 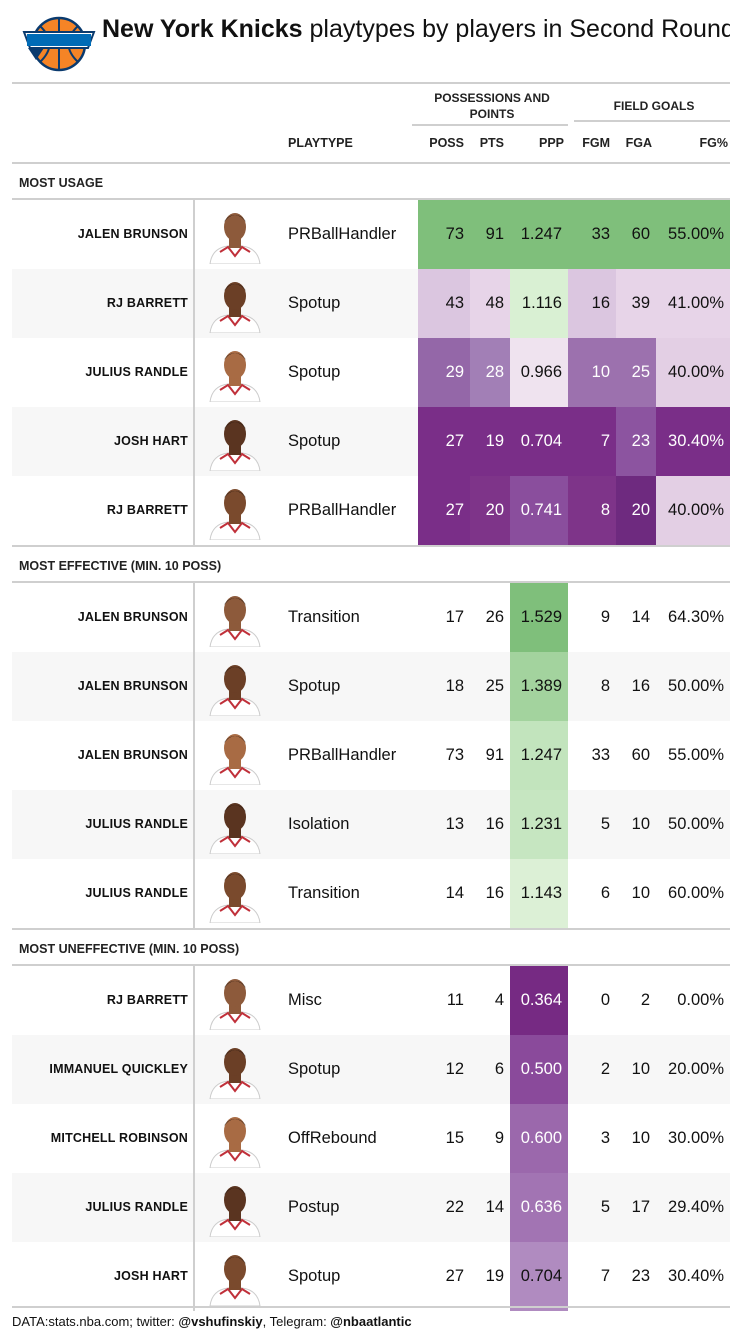 I want to click on pts-cell: 91, so click(x=494, y=755).